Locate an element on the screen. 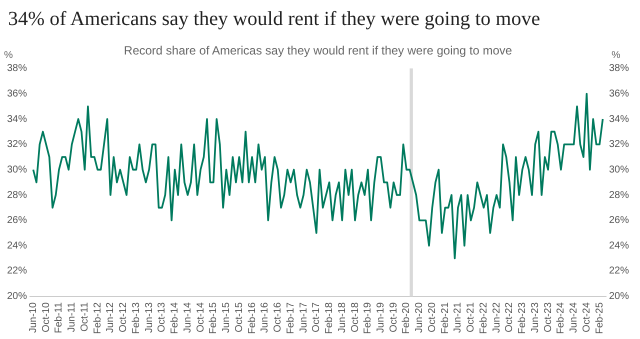 This screenshot has height=339, width=640. x-tick-label: Oct-16 is located at coordinates (278, 317).